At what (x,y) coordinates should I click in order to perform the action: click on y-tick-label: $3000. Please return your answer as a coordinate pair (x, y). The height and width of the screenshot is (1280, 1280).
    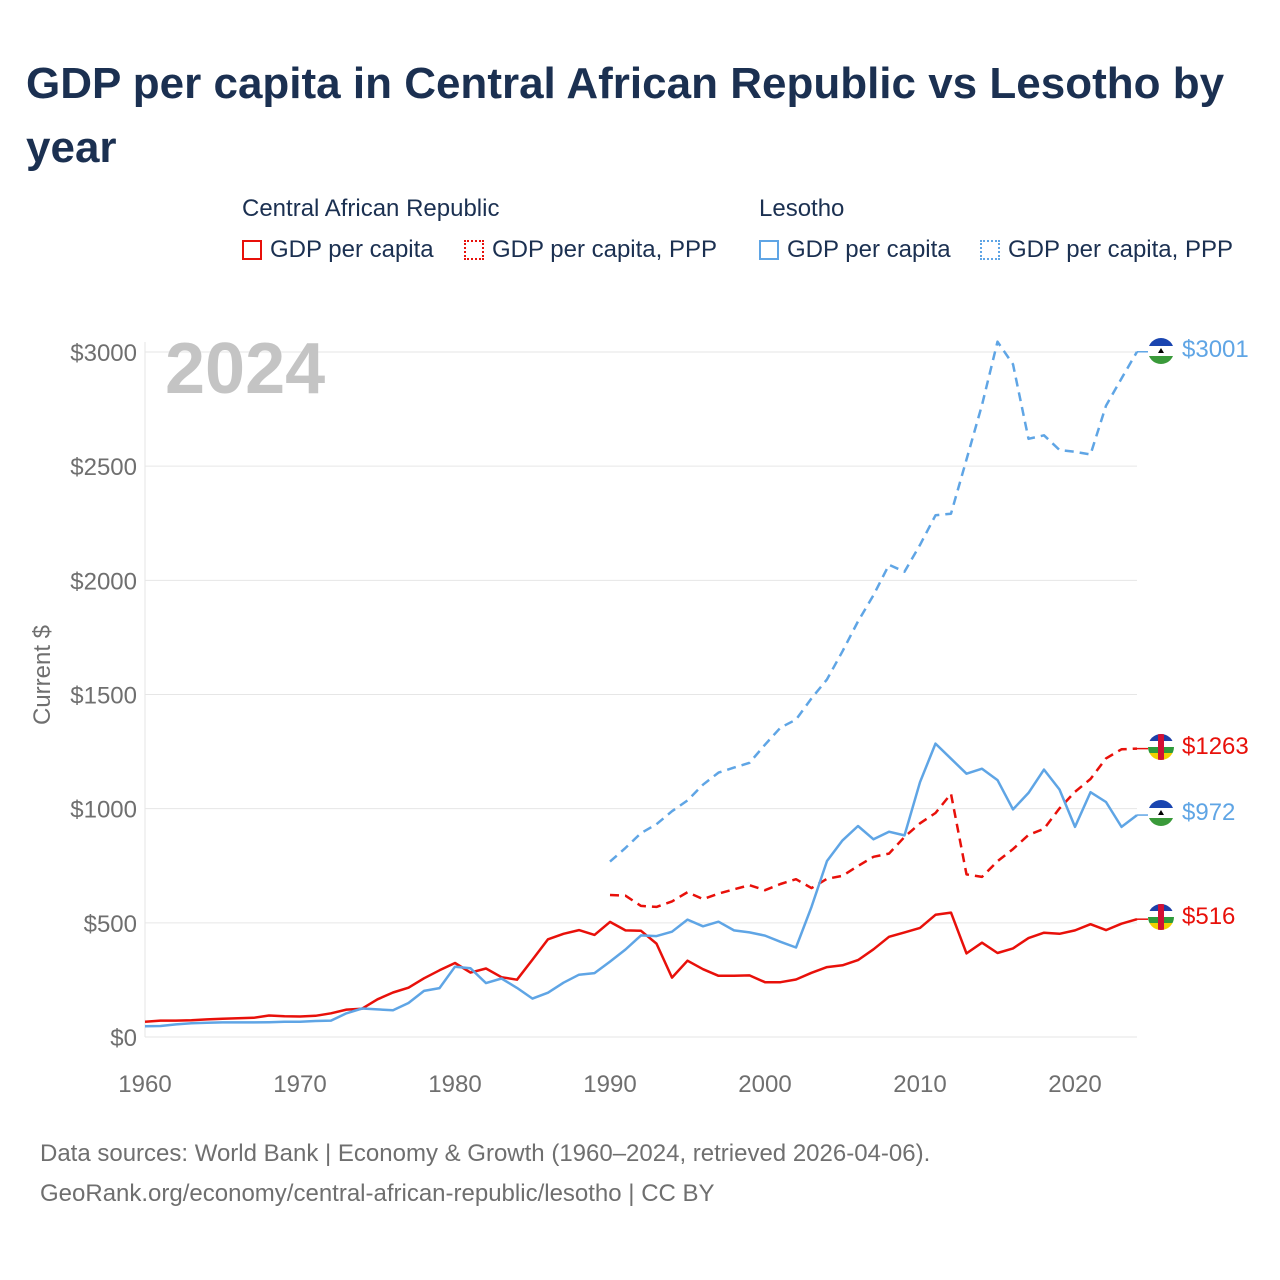
    Looking at the image, I should click on (103, 353).